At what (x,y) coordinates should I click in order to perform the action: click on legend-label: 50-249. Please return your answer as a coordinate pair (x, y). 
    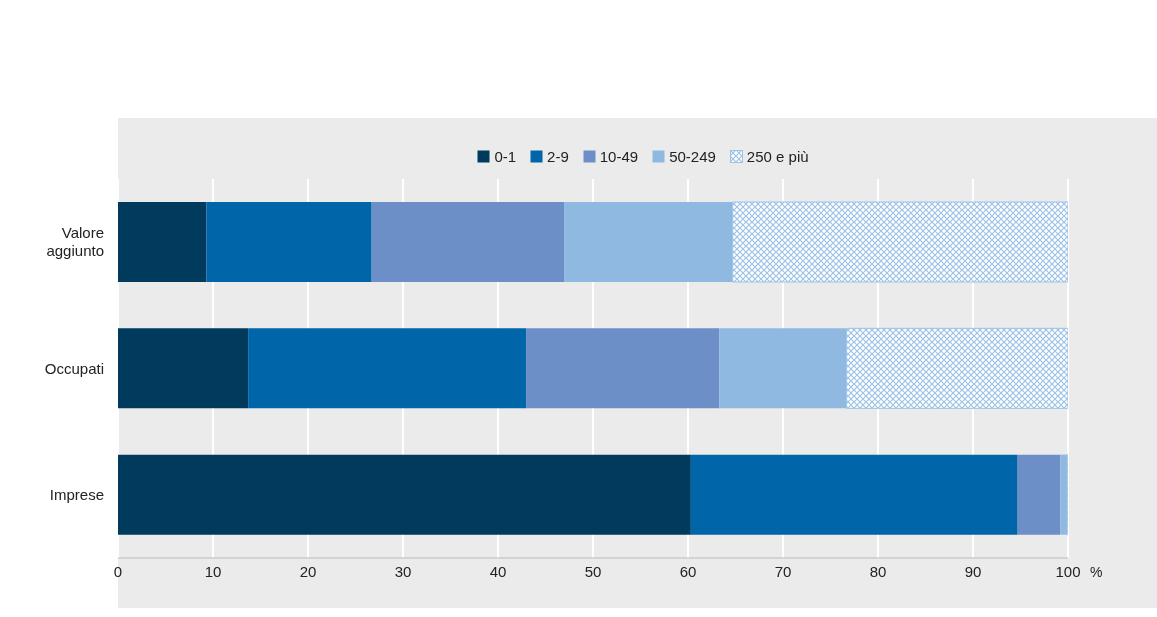
    Looking at the image, I should click on (692, 156).